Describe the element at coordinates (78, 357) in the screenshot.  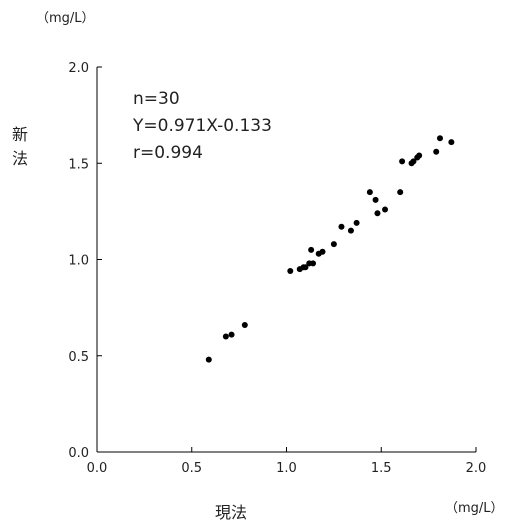
I see `y-tick-label: 0.5` at that location.